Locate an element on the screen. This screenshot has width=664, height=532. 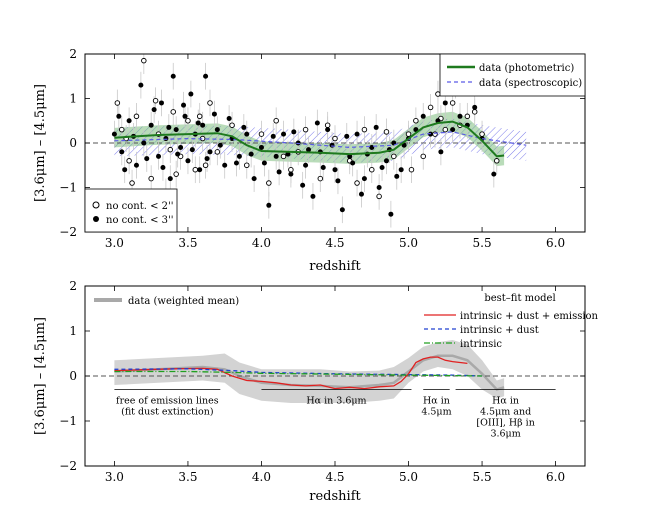
bottom-ytick-label: 1 is located at coordinates (73, 331).